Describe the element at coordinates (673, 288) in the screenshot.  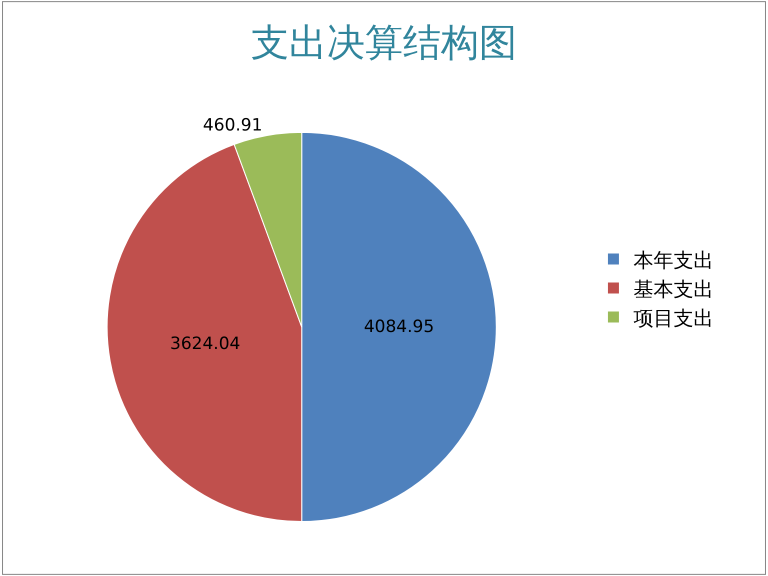
I see `legend-label: 基本支出` at that location.